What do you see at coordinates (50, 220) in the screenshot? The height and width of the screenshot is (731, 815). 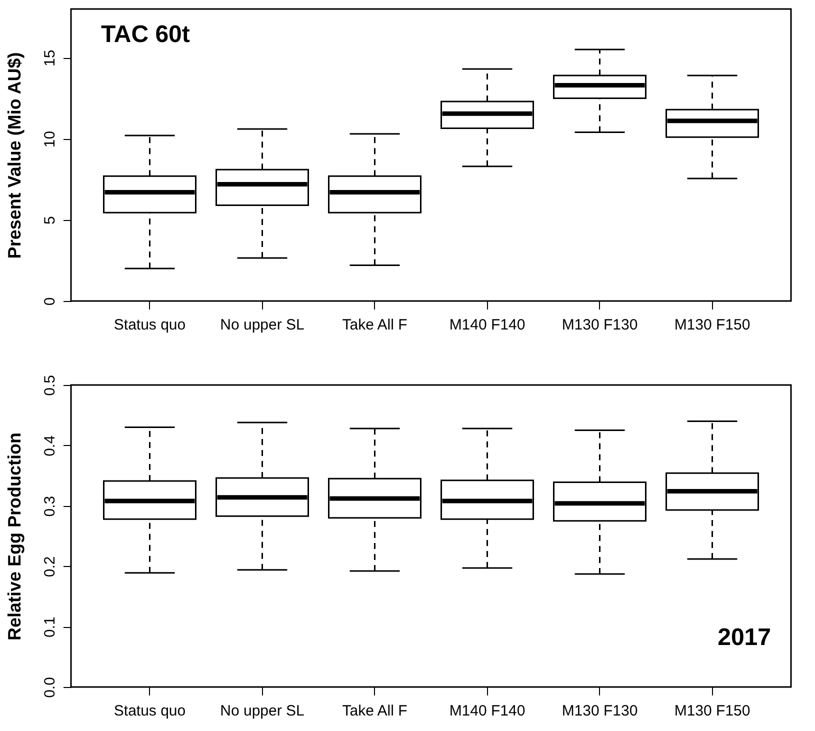 I see `y-tick-label: 5` at bounding box center [50, 220].